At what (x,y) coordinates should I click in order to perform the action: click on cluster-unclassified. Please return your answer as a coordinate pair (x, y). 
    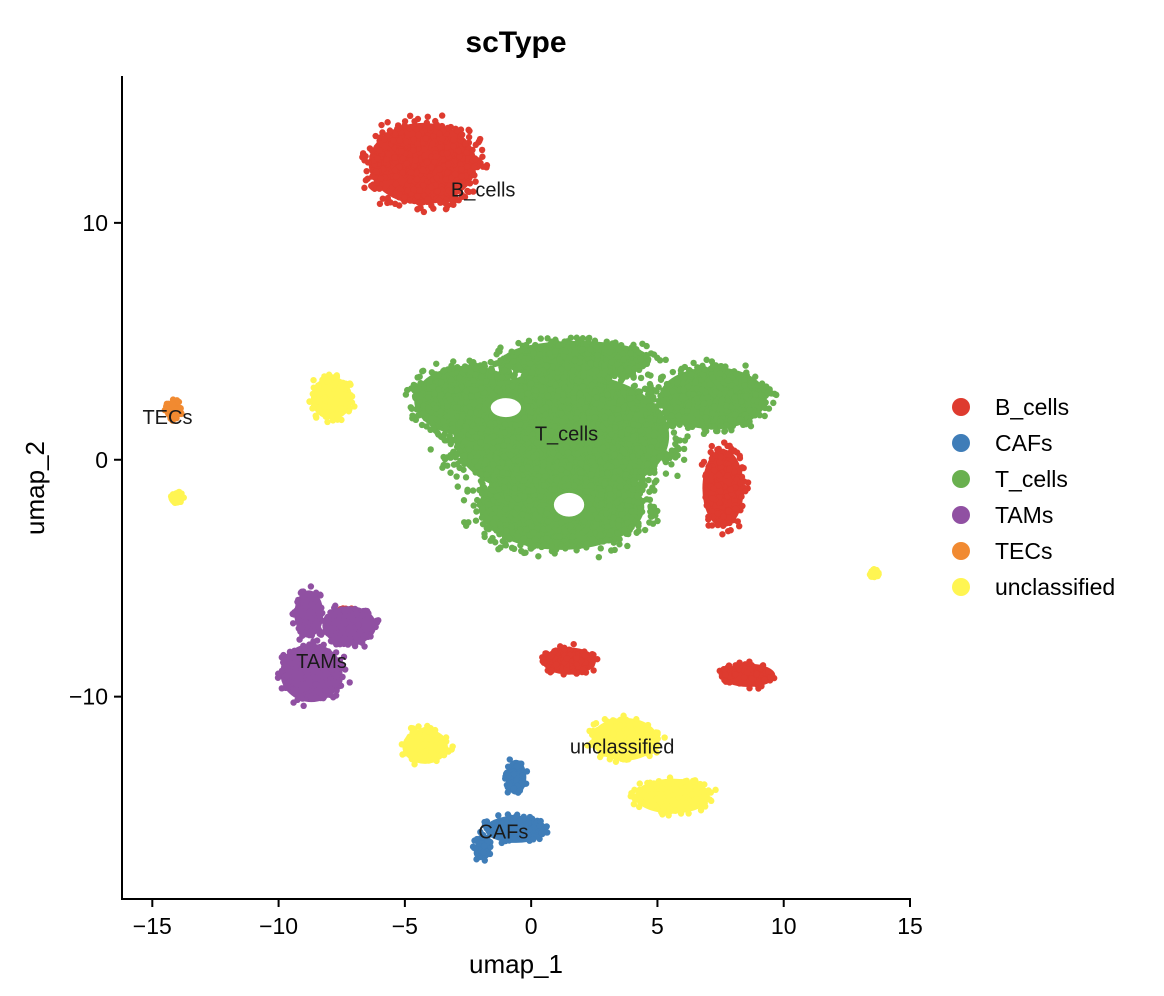
    Looking at the image, I should click on (427, 745).